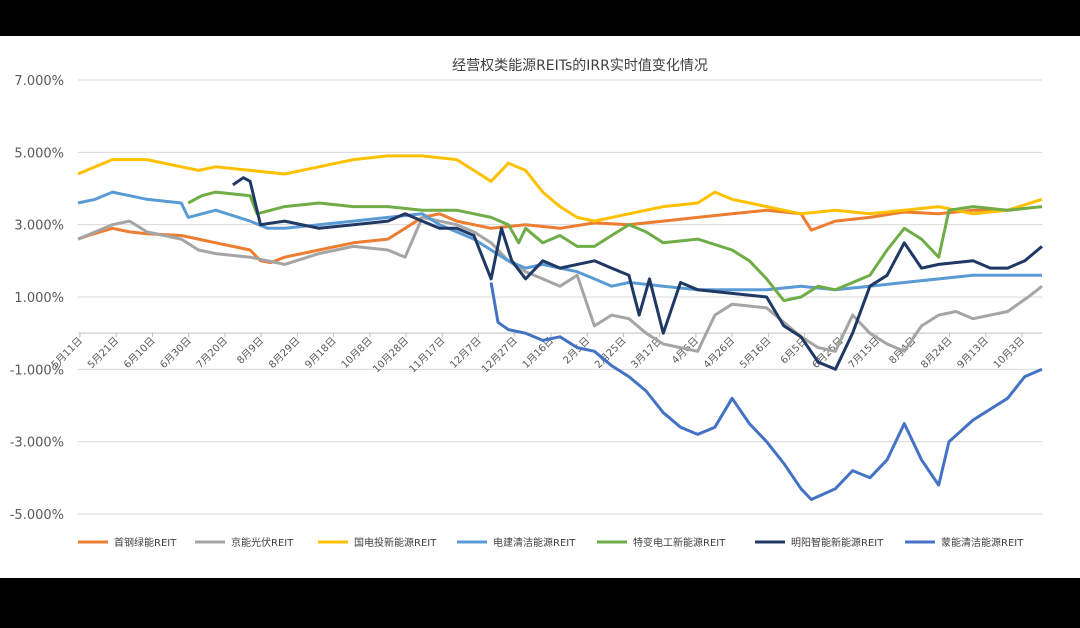 Image resolution: width=1080 pixels, height=628 pixels. I want to click on x-tick-label: 5月21日, so click(103, 353).